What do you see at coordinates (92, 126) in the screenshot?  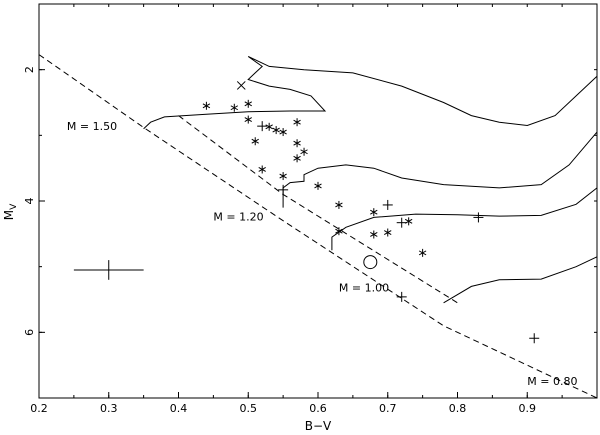 I see `track-label-0: M = 1.50` at bounding box center [92, 126].